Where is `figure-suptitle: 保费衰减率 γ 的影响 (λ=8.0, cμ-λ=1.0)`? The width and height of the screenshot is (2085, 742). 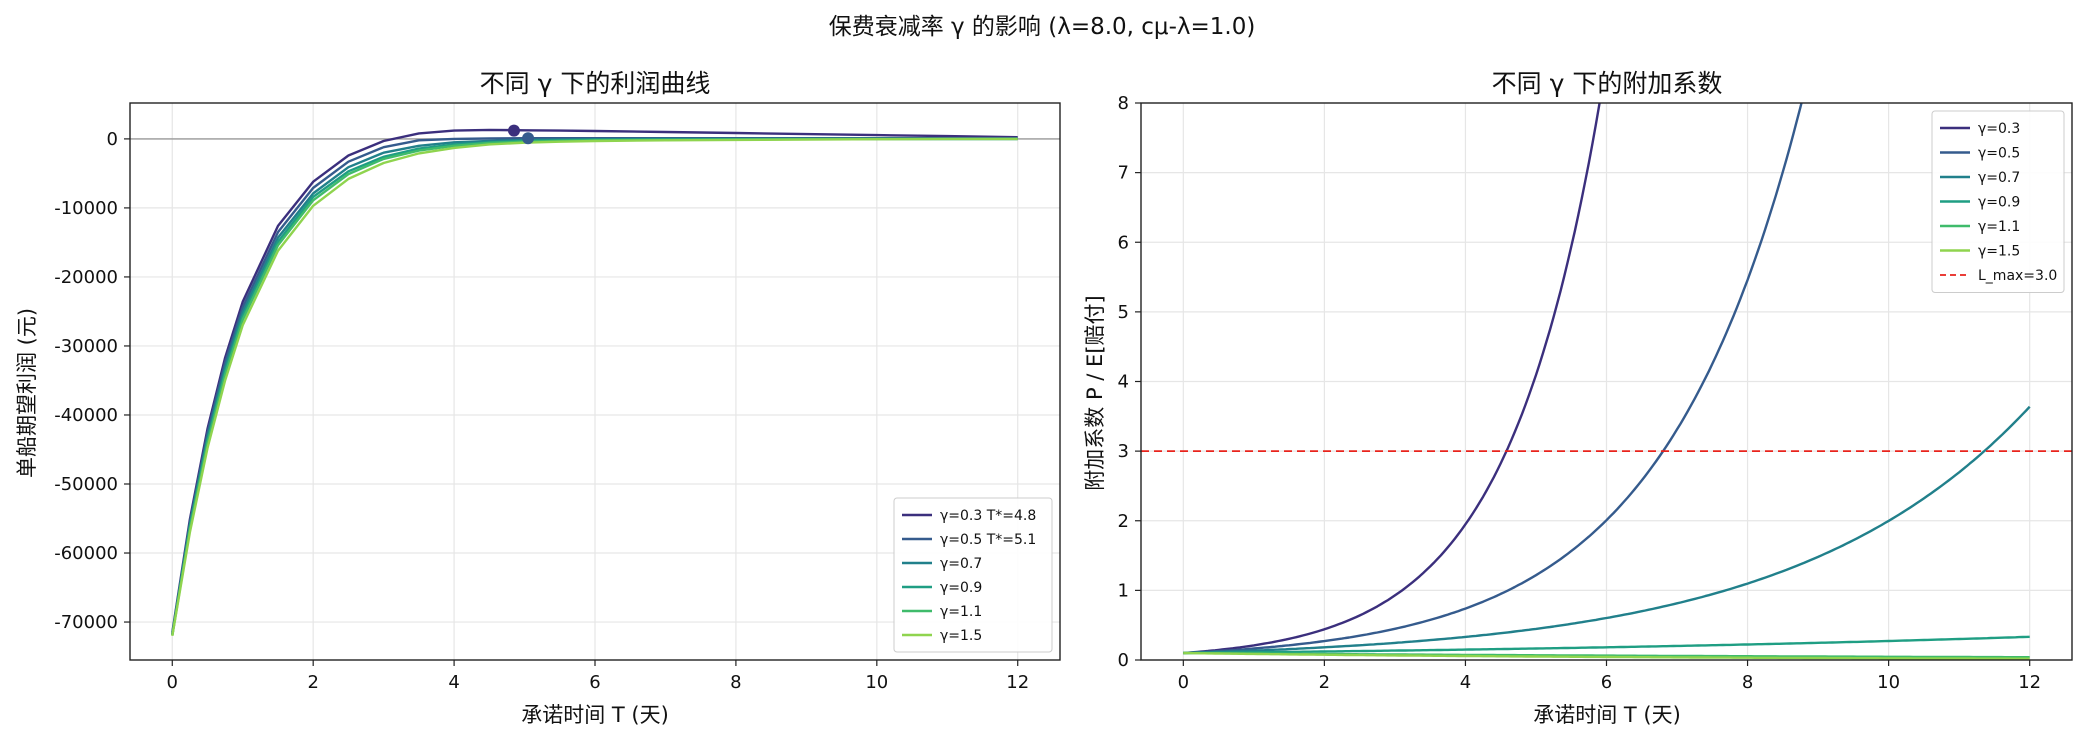
figure-suptitle: 保费衰减率 γ 的影响 (λ=8.0, cμ-λ=1.0) is located at coordinates (1042, 27).